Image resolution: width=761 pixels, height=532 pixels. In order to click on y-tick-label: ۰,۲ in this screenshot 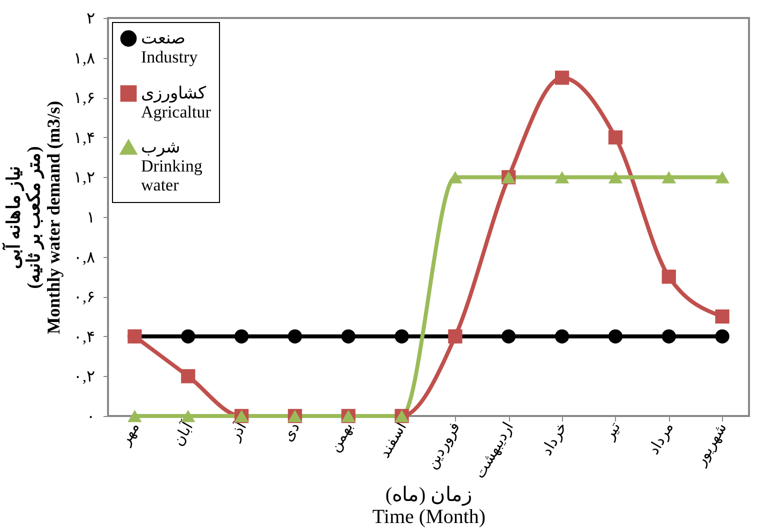, I will do `click(85, 377)`.